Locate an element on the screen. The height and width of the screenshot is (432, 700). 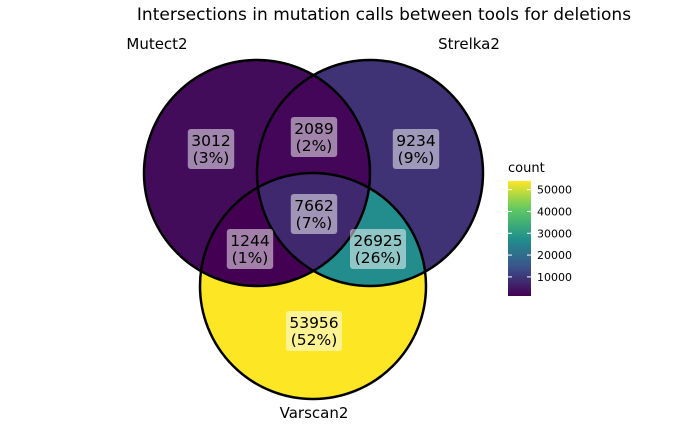
region-percent: (7%) is located at coordinates (314, 223).